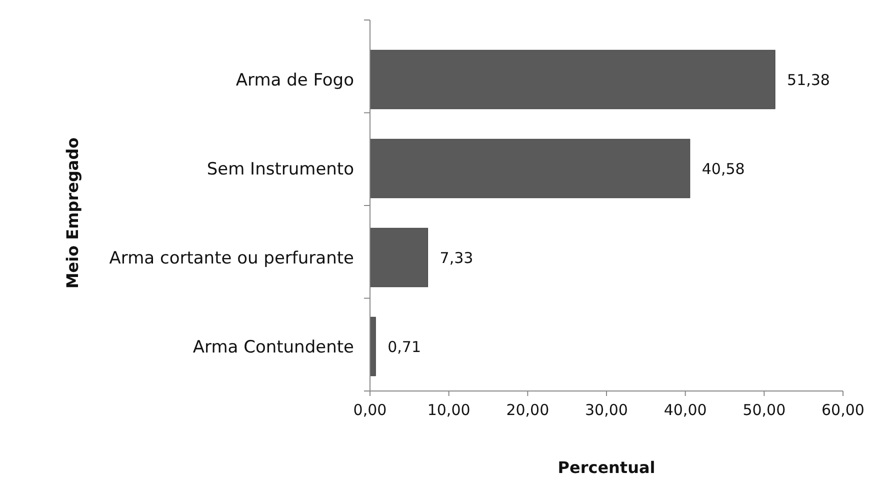 This screenshot has height=481, width=875. What do you see at coordinates (448, 410) in the screenshot?
I see `x-tick-label: 10,00` at bounding box center [448, 410].